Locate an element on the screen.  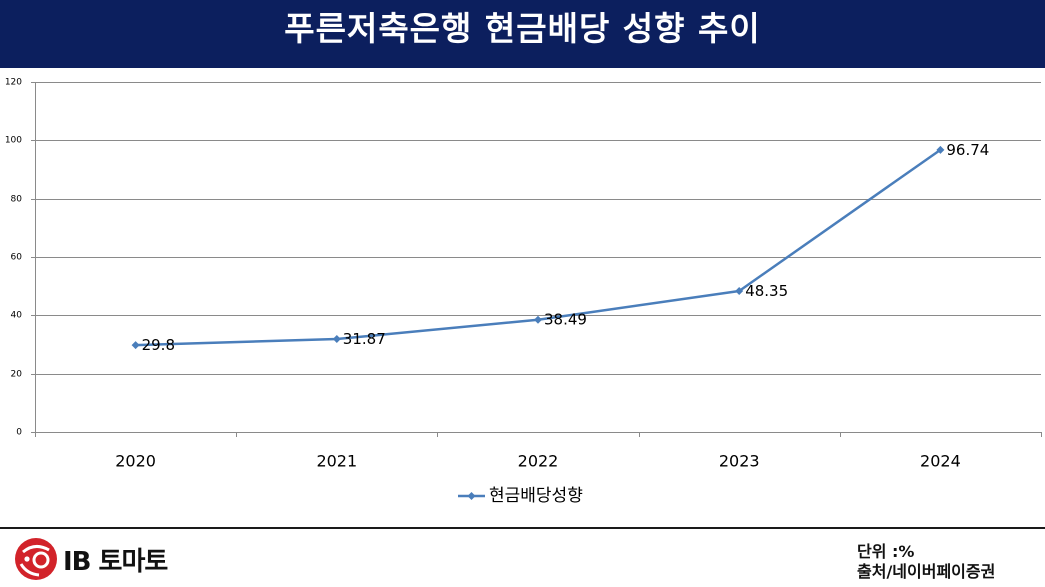
tomato-logo-icon is located at coordinates (36, 559).